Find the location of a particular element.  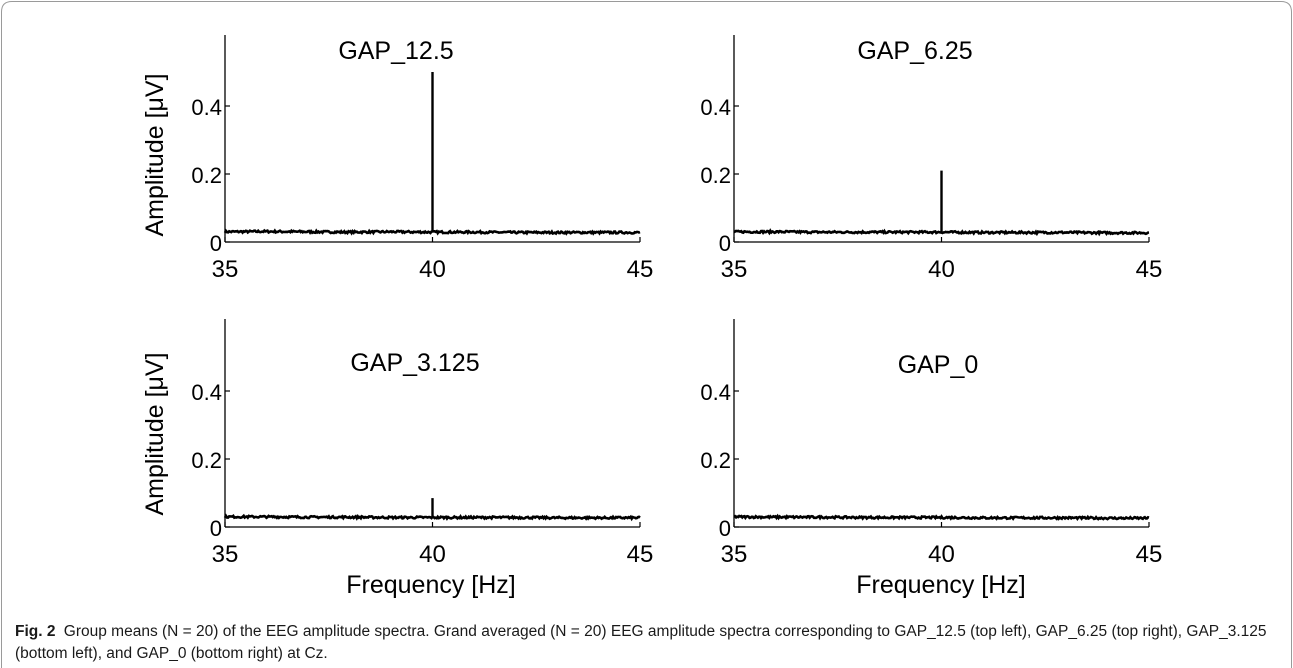

panel-gap-12-5: 0 0.2 0.4 35 40 45 GAP_12.5 Amplitude [μV] is located at coordinates (397, 159).